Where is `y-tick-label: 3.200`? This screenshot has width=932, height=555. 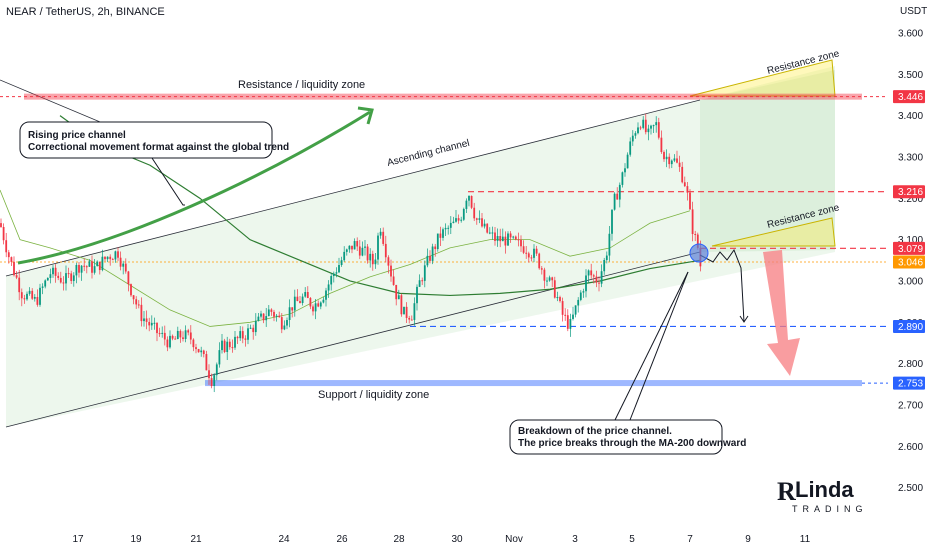 y-tick-label: 3.200 is located at coordinates (910, 199).